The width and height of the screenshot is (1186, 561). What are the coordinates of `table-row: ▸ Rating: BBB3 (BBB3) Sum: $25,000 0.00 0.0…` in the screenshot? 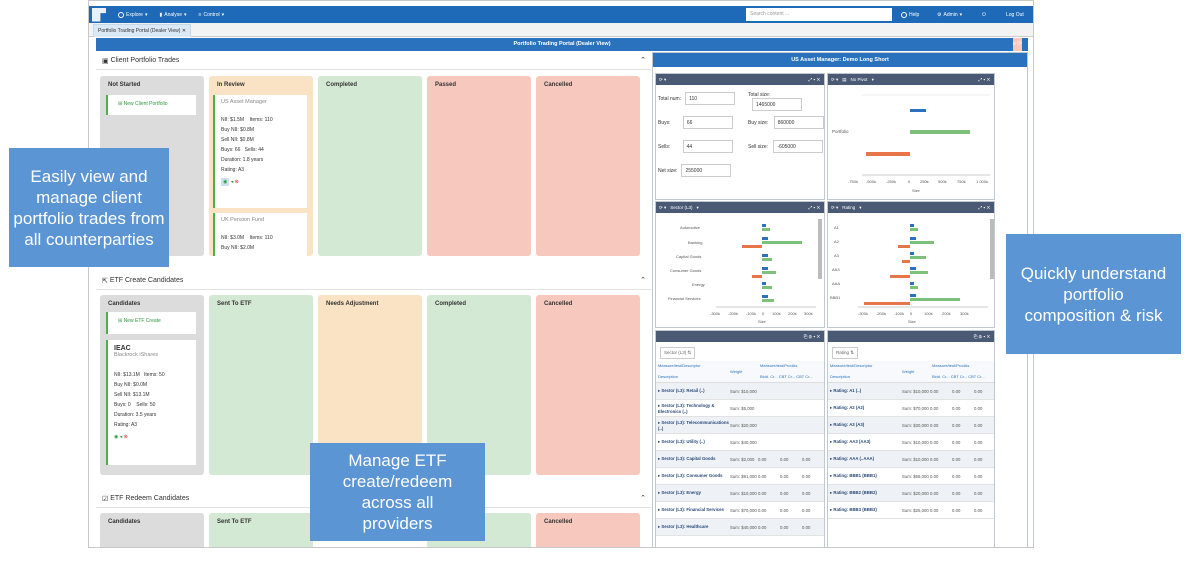 It's located at (911, 510).